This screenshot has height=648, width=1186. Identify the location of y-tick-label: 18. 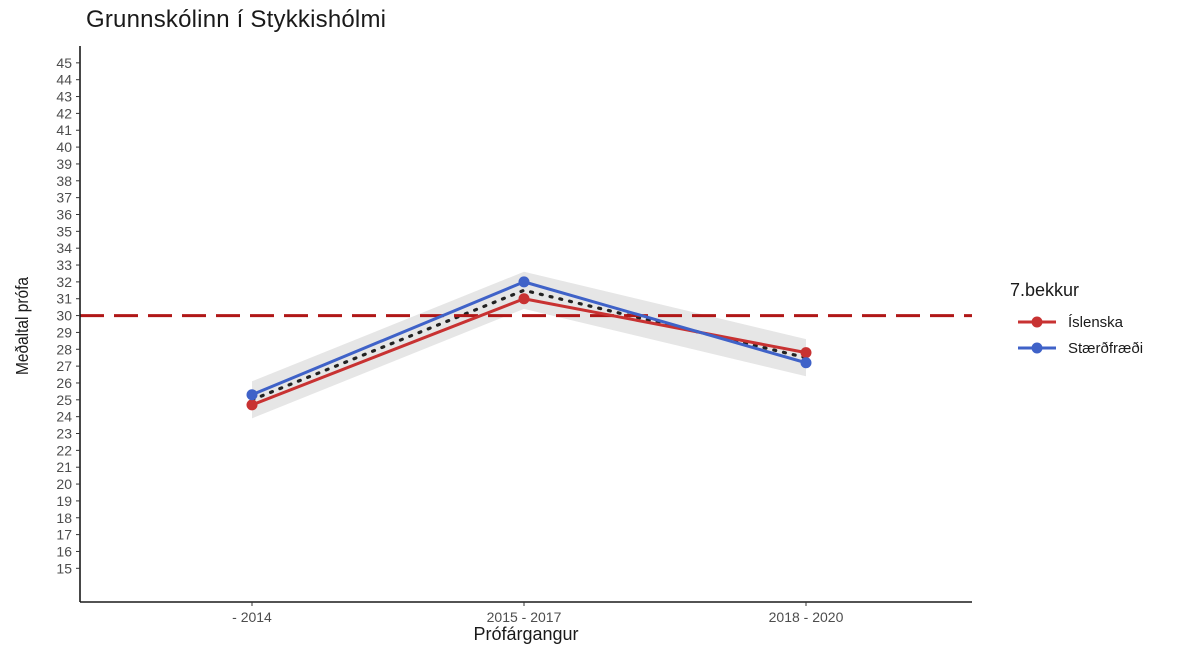
(64, 518).